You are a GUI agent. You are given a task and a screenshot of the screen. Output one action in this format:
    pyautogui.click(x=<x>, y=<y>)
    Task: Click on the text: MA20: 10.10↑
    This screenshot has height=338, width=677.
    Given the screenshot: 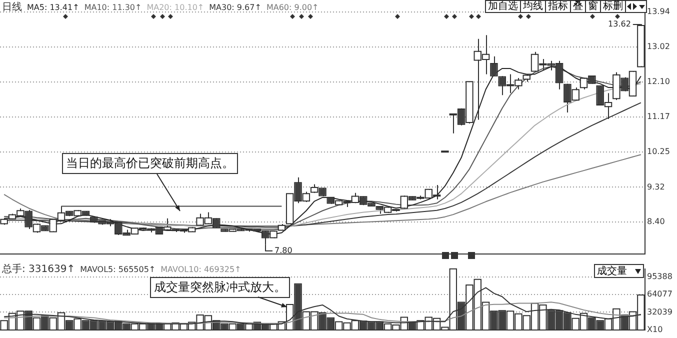 What is the action you would take?
    pyautogui.click(x=175, y=7)
    